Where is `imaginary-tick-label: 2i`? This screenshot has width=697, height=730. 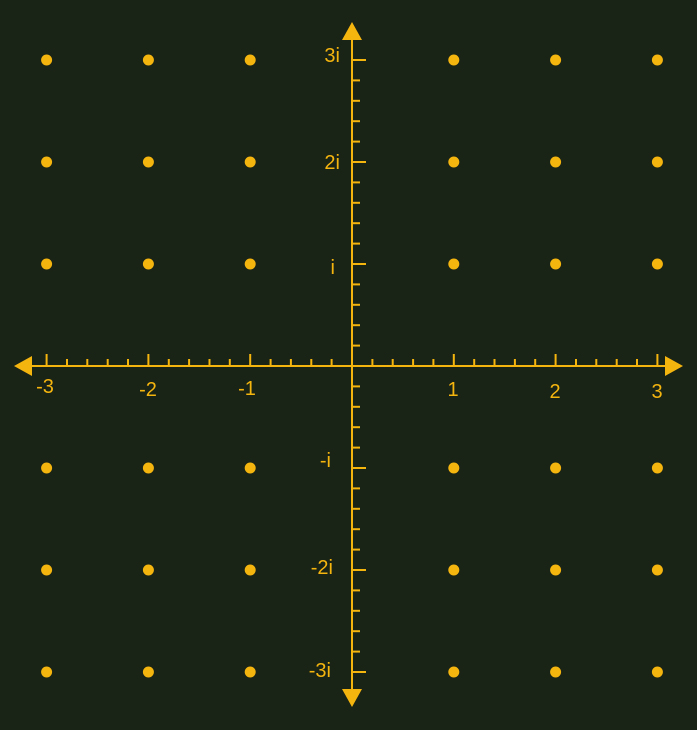
imaginary-tick-label: 2i is located at coordinates (332, 163).